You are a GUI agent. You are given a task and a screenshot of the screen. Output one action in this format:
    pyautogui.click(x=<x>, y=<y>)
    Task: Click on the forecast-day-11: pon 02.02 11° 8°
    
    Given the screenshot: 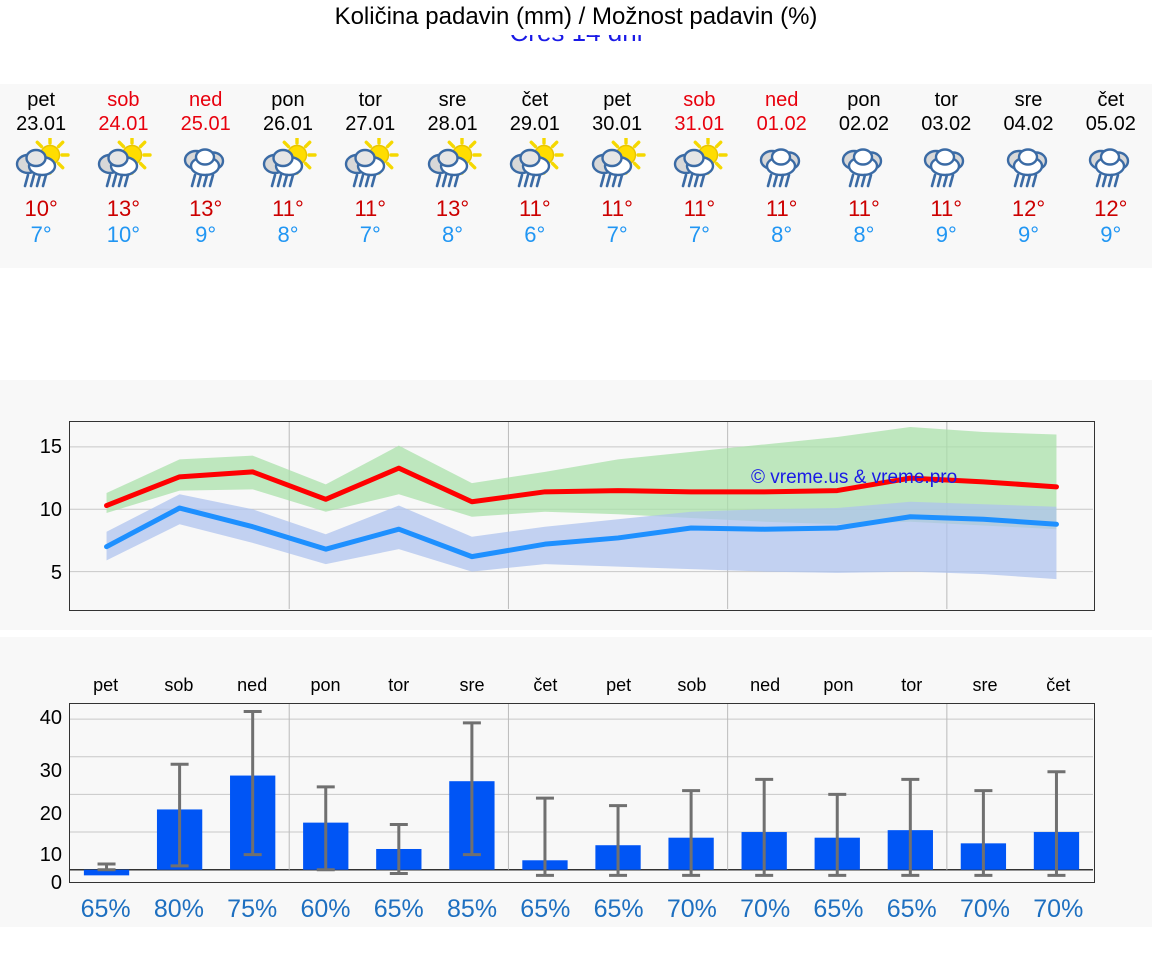 What is the action you would take?
    pyautogui.click(x=864, y=176)
    